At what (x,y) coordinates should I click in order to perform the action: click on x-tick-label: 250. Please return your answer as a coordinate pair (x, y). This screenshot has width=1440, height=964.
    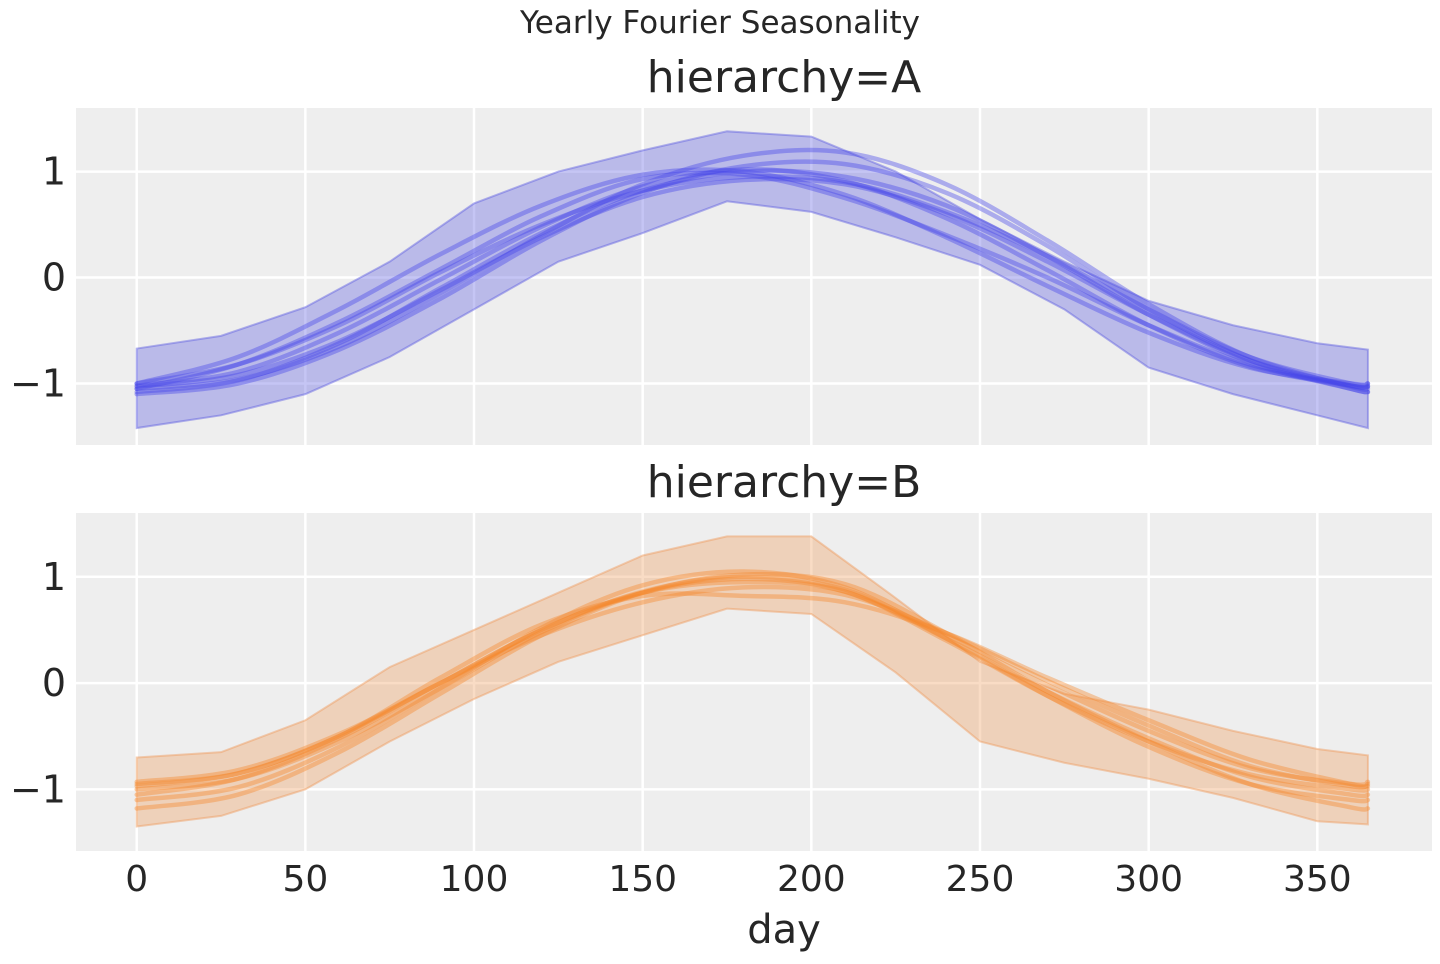
    Looking at the image, I should click on (980, 879).